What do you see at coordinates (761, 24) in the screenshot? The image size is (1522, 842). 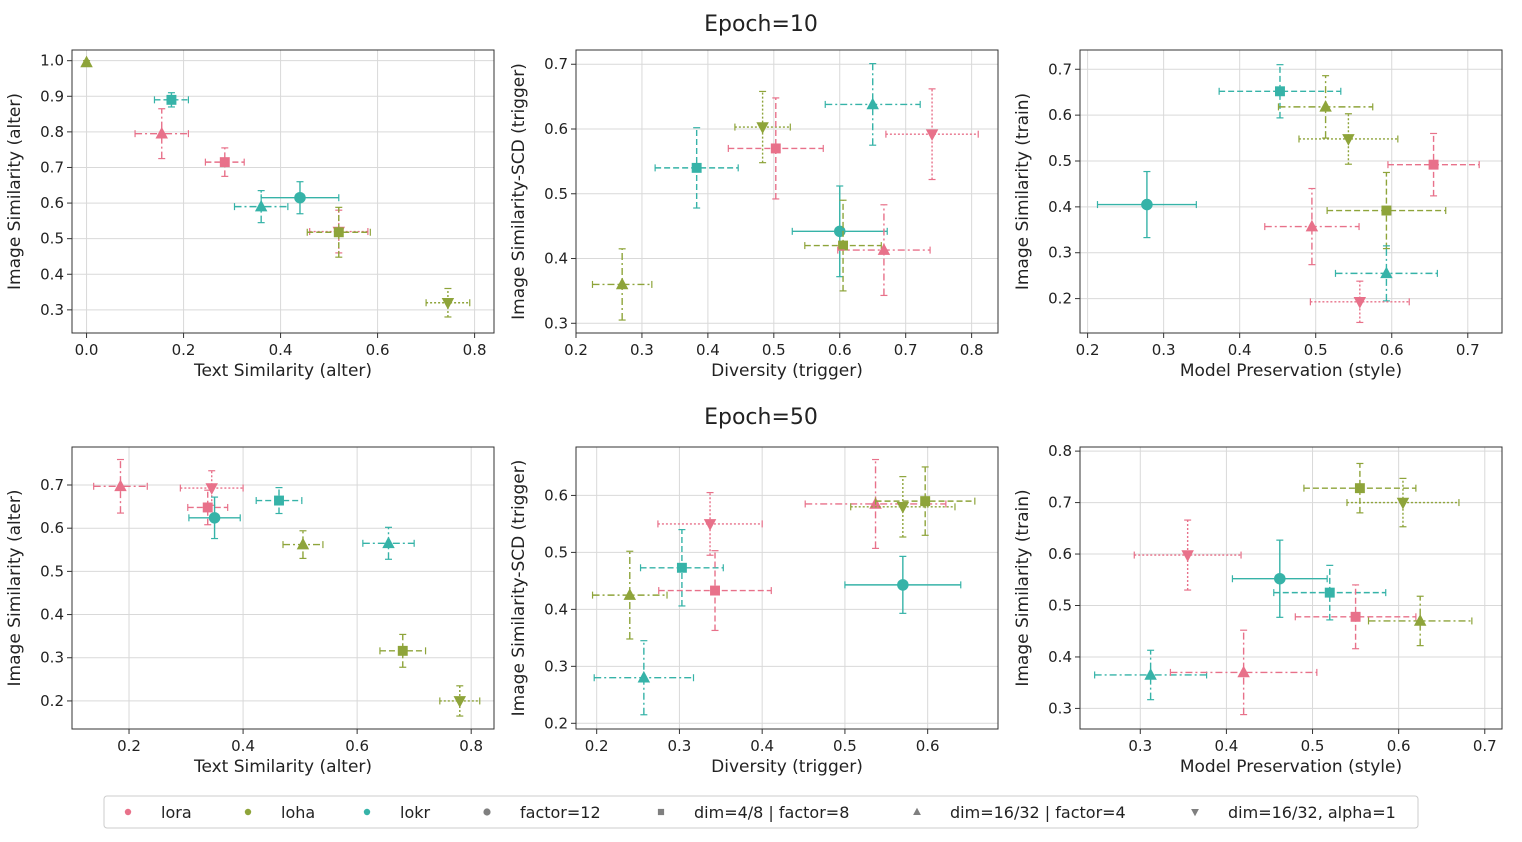 I see `row-title-epoch-10: Epoch=10` at bounding box center [761, 24].